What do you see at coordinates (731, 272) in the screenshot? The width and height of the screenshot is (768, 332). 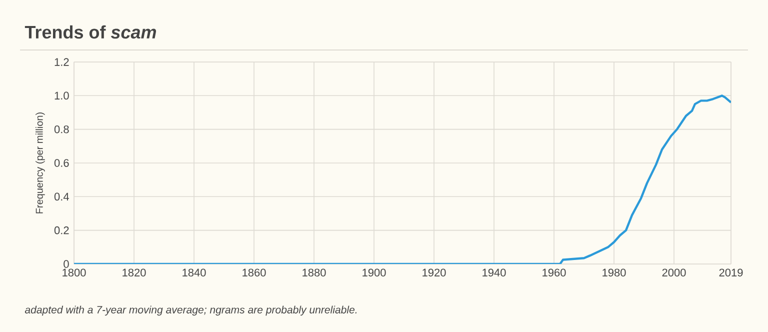 I see `x-tick-label: 2019` at bounding box center [731, 272].